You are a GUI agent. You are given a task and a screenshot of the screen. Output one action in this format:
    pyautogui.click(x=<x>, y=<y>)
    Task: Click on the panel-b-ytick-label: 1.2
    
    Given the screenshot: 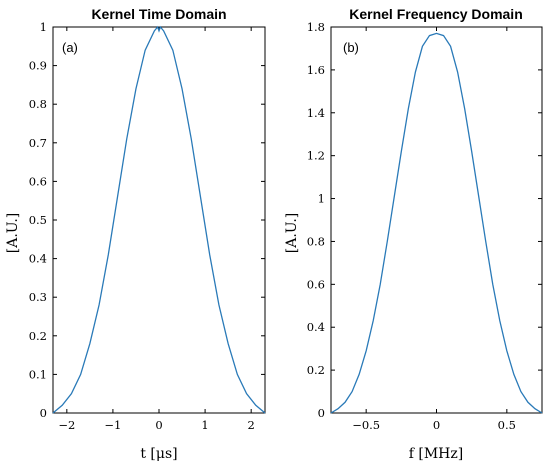 What is the action you would take?
    pyautogui.click(x=316, y=156)
    